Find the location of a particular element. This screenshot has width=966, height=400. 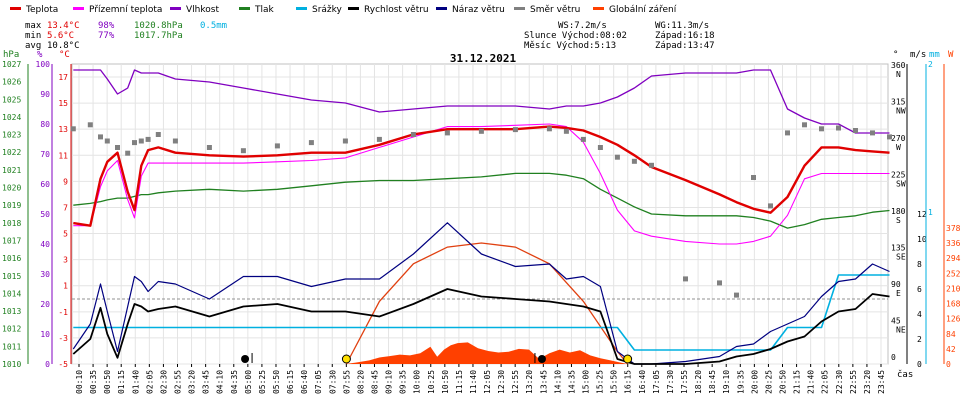

y-tick-humidity-1: 90 is located at coordinates (45, 94).